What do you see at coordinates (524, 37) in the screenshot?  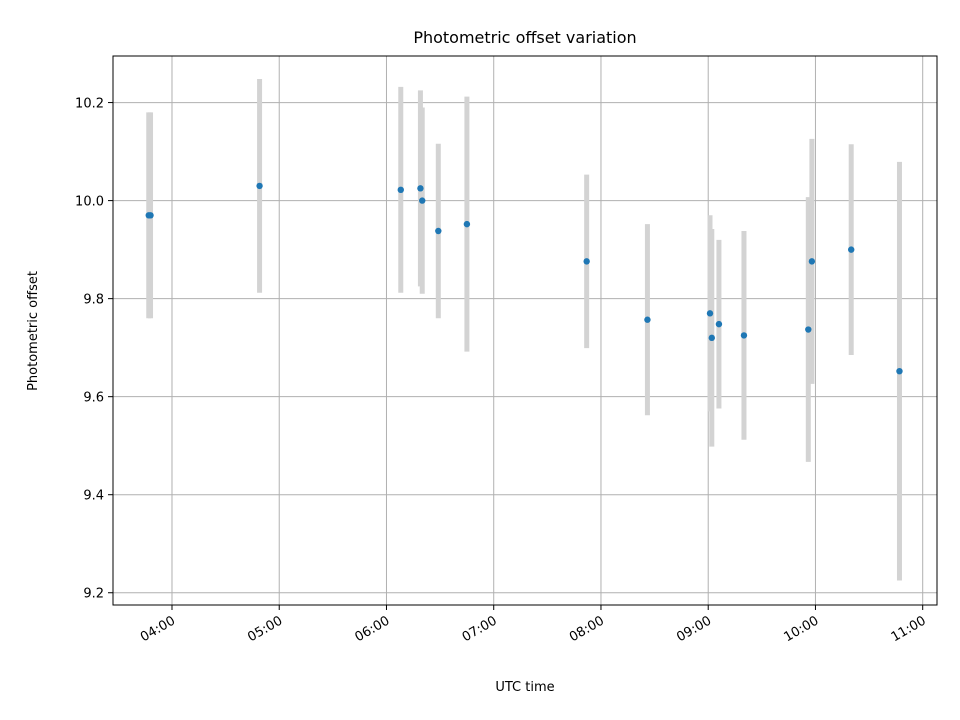 I see `chart-title: Photometric offset variation` at bounding box center [524, 37].